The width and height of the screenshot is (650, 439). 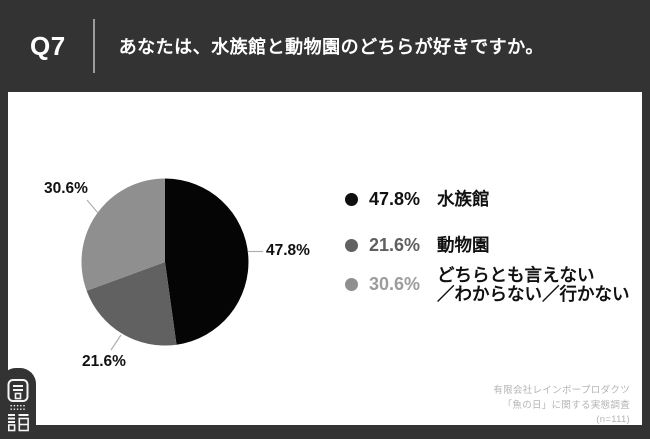 I want to click on legend-dot-zoo, so click(x=351, y=245).